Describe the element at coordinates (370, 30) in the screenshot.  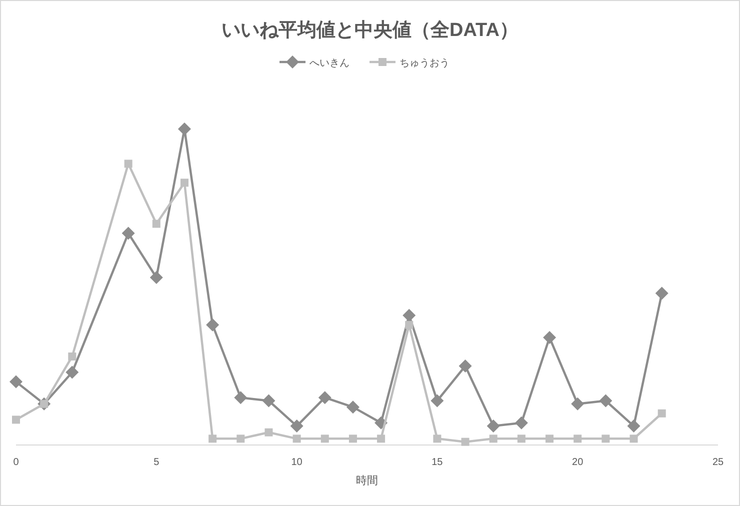
I see `chart-title: いいね平均値と中央値（全DATA）` at that location.